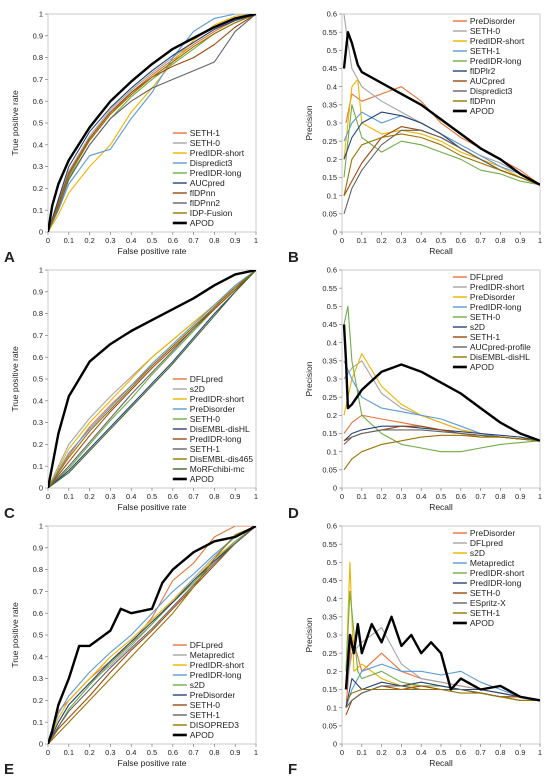 Image resolution: width=550 pixels, height=782 pixels. I want to click on y-tick-label: 0.15, so click(329, 433).